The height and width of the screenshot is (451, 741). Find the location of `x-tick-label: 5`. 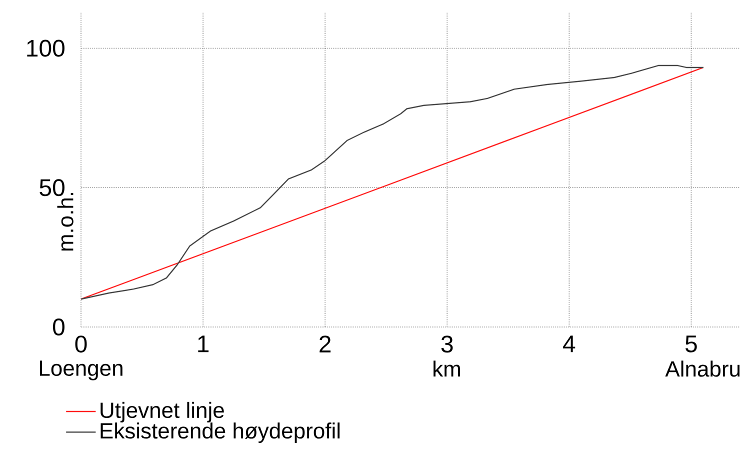

x-tick-label: 5 is located at coordinates (691, 344).